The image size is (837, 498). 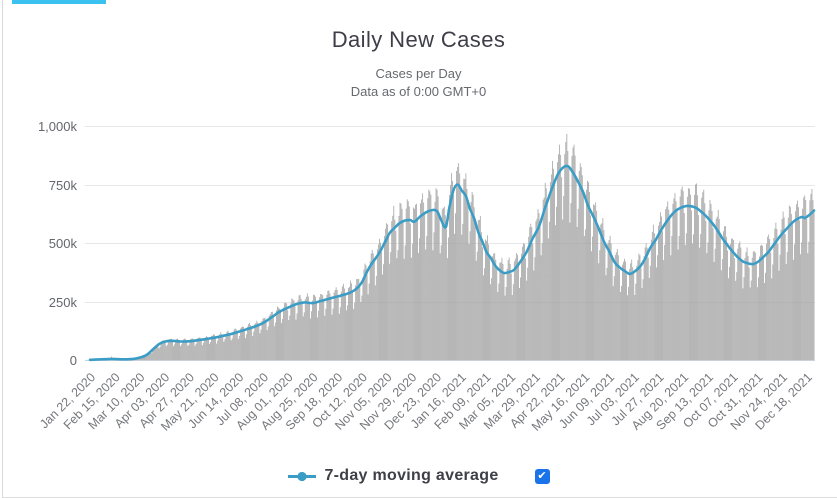 What do you see at coordinates (302, 476) in the screenshot?
I see `legend-line-marker-icon` at bounding box center [302, 476].